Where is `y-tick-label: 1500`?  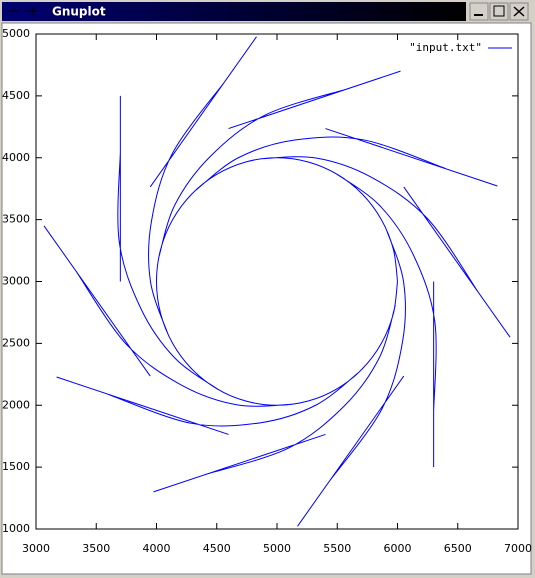 y-tick-label: 1500 is located at coordinates (16, 466).